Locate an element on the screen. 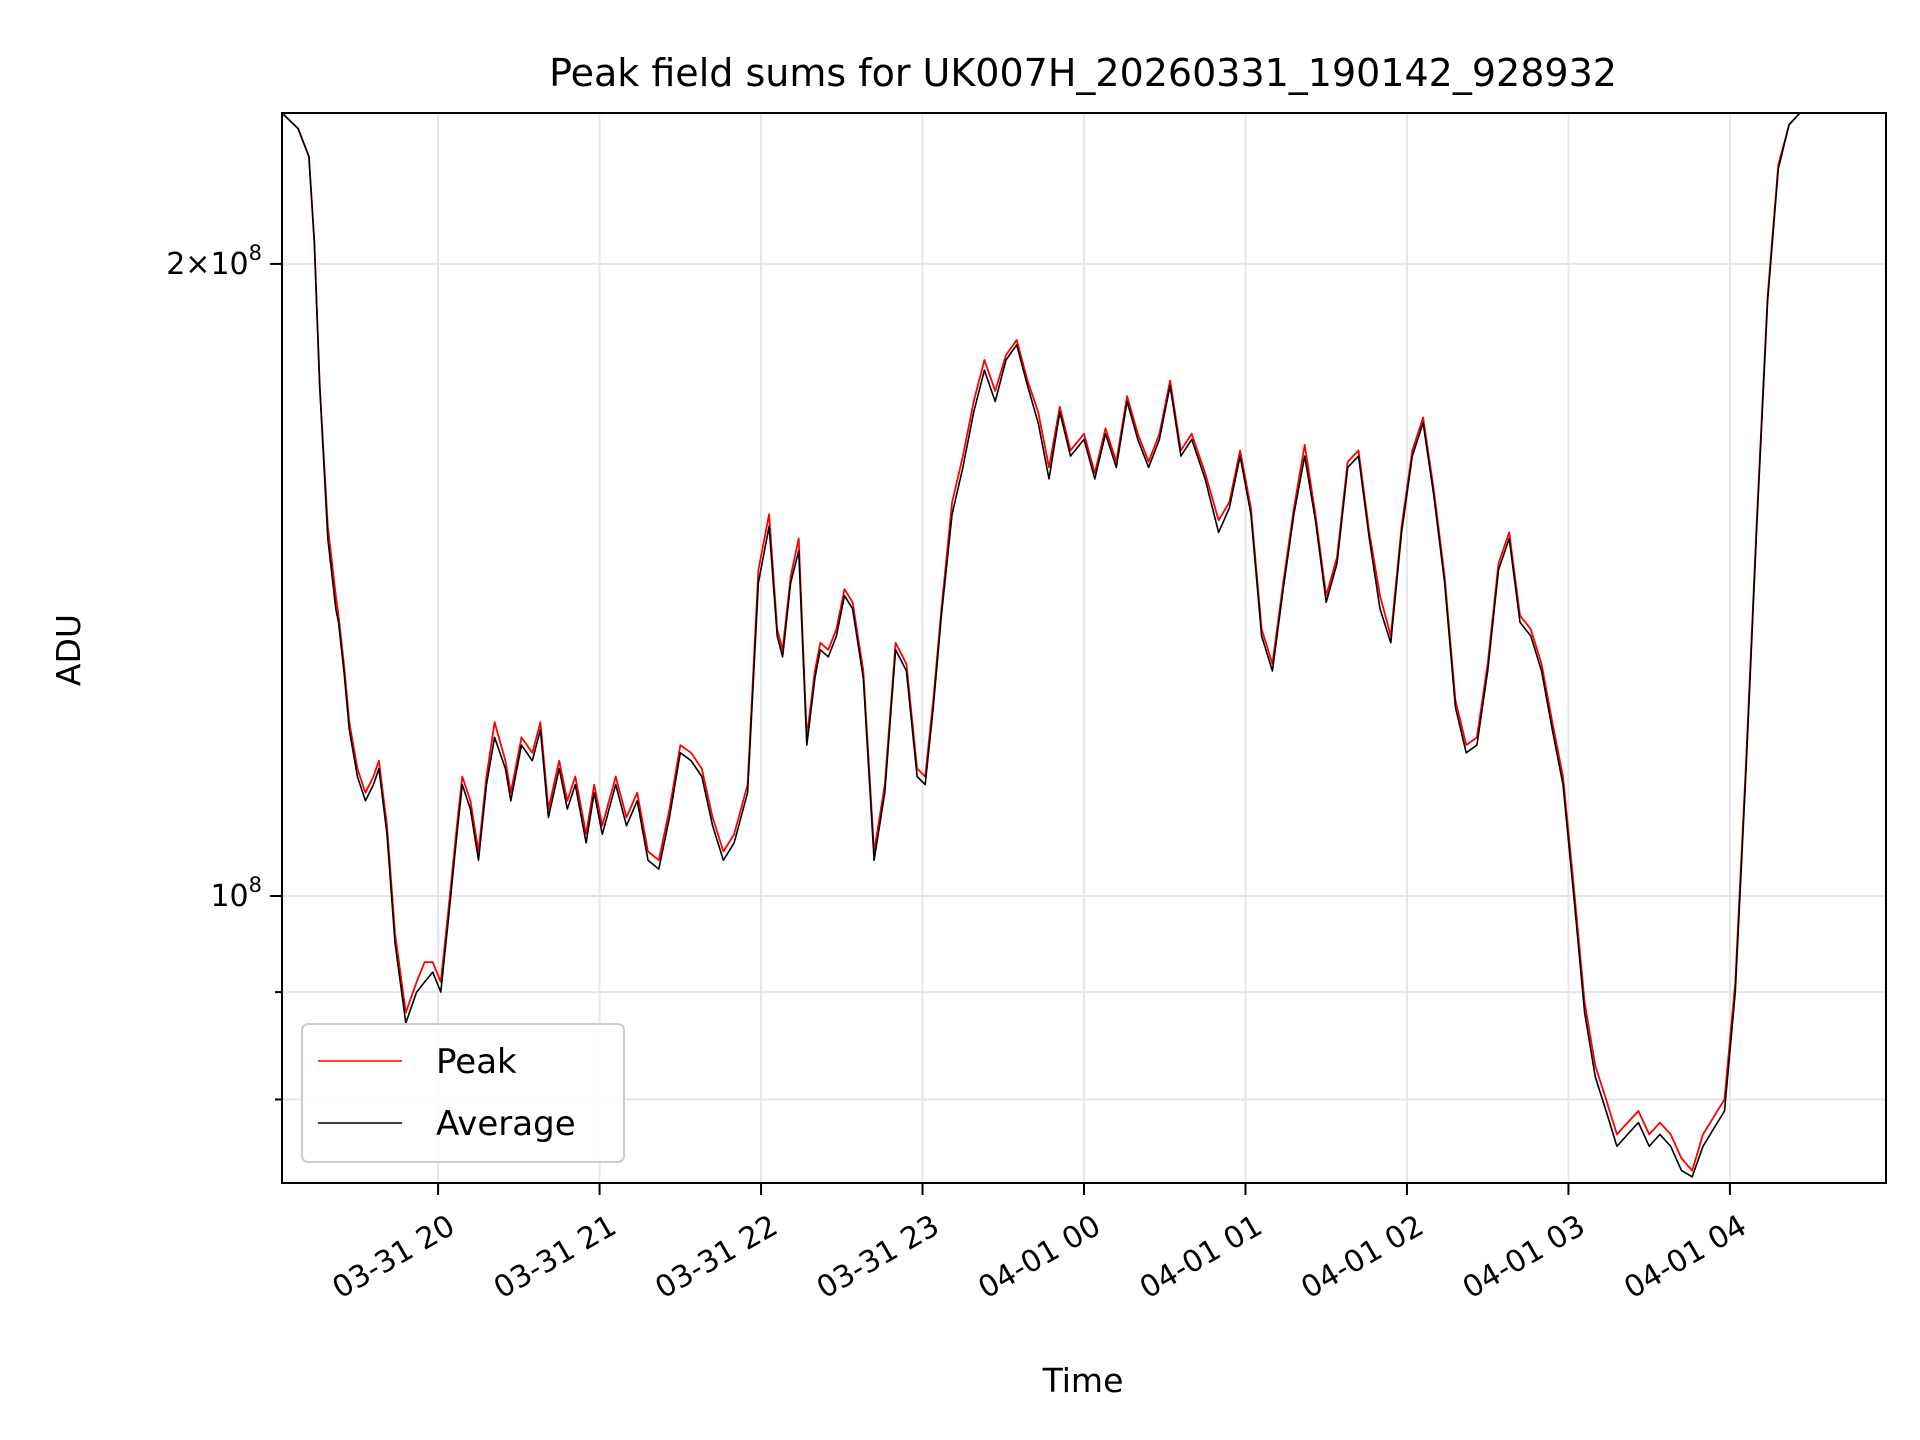 This screenshot has width=1920, height=1440. y-tick-label: 108 is located at coordinates (236, 893).